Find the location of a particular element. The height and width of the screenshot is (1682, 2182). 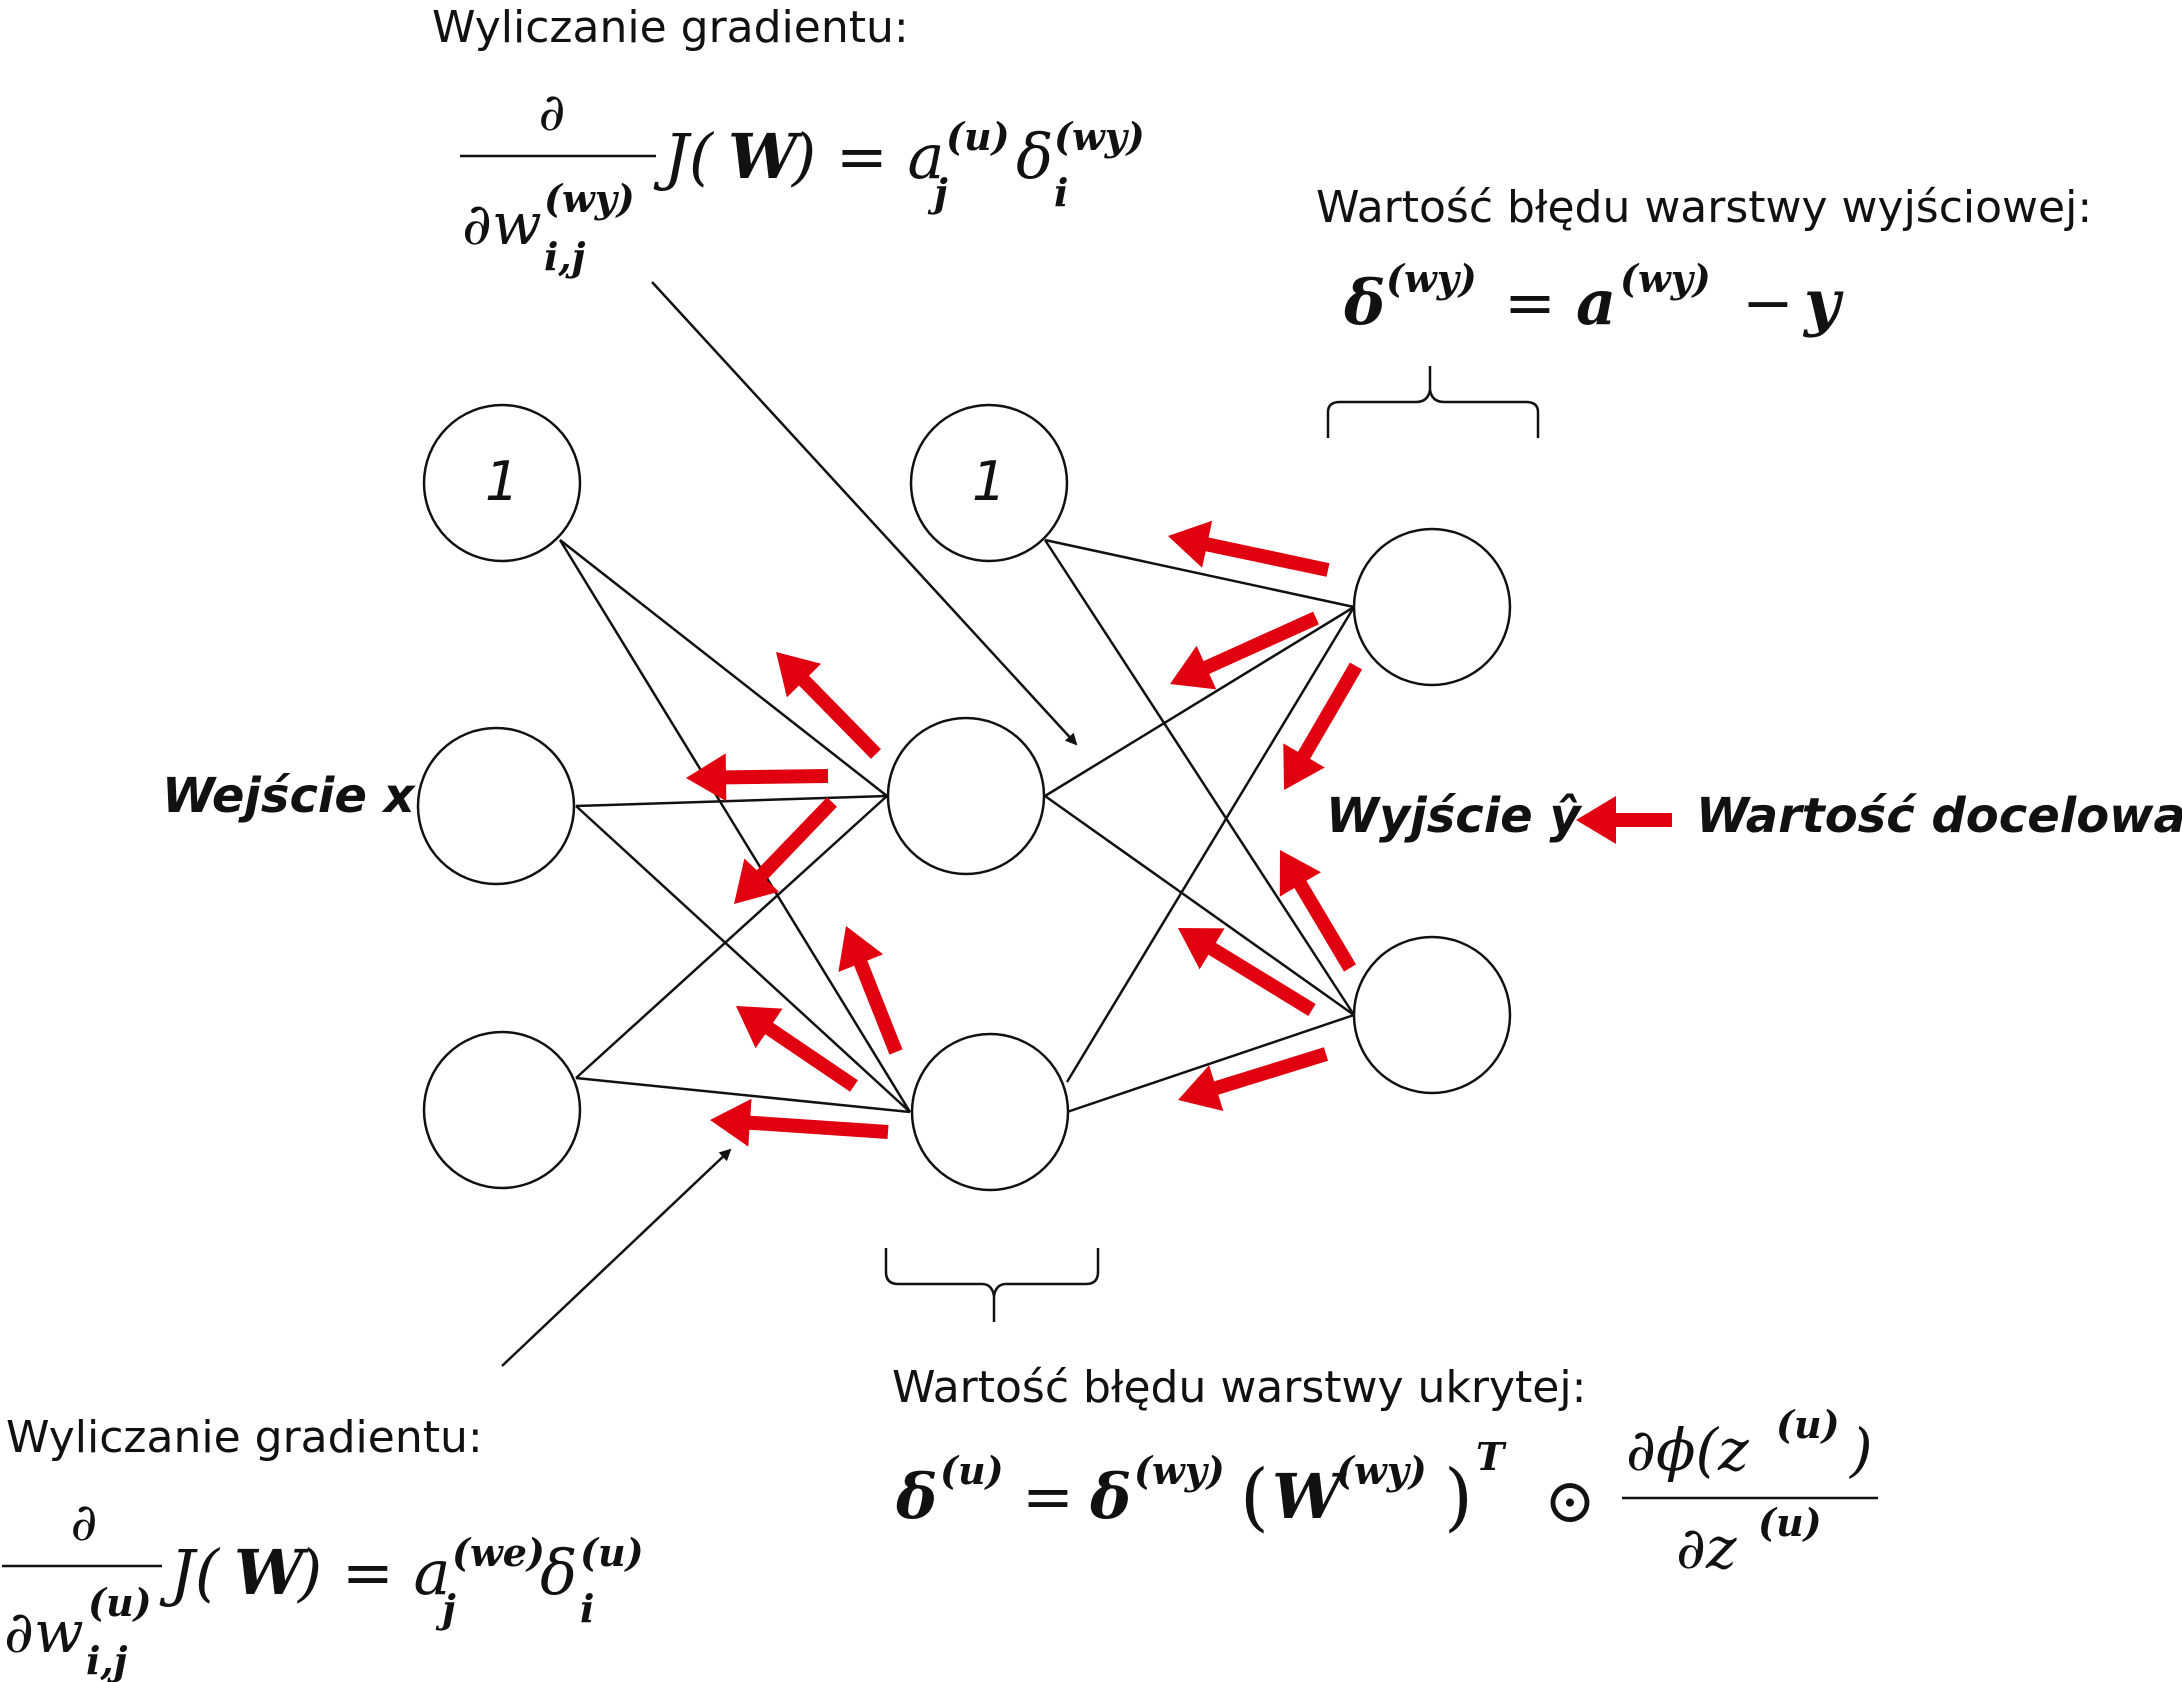

gradient-bottom-denom-sup: (u) is located at coordinates (120, 1602).